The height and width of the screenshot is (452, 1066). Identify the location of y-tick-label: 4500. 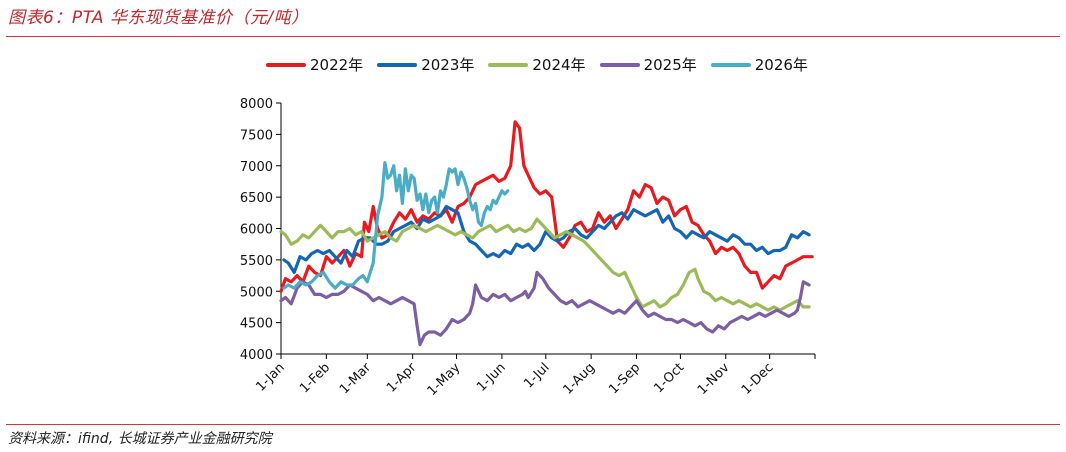
(256, 324).